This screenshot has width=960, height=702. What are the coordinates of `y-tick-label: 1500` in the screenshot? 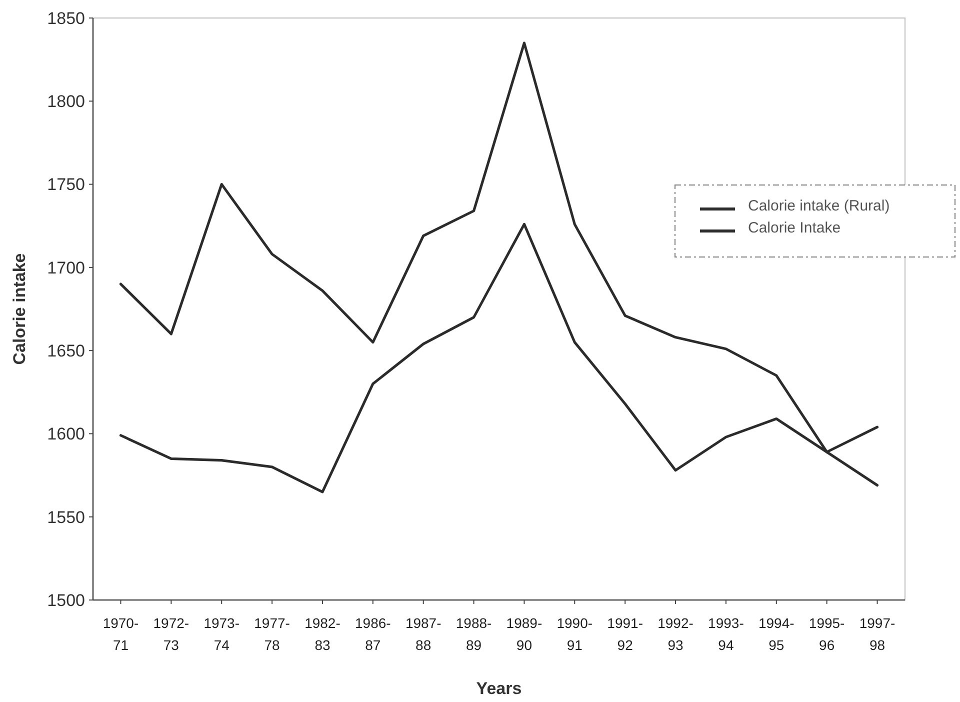 It's located at (66, 600).